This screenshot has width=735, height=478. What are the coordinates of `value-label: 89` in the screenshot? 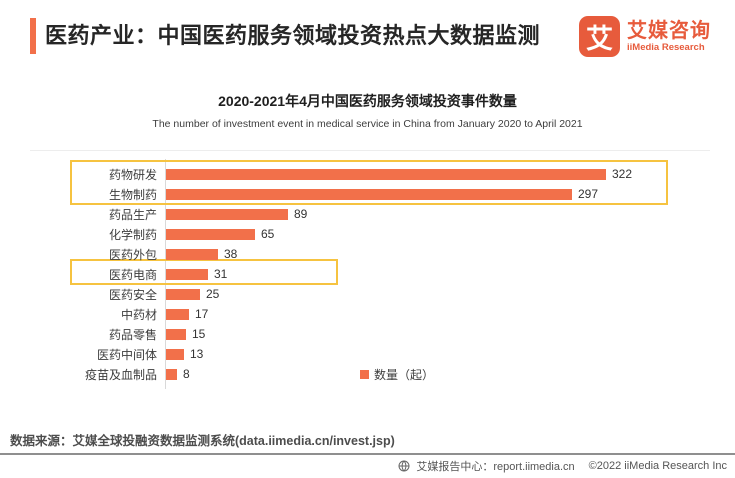 It's located at (301, 214).